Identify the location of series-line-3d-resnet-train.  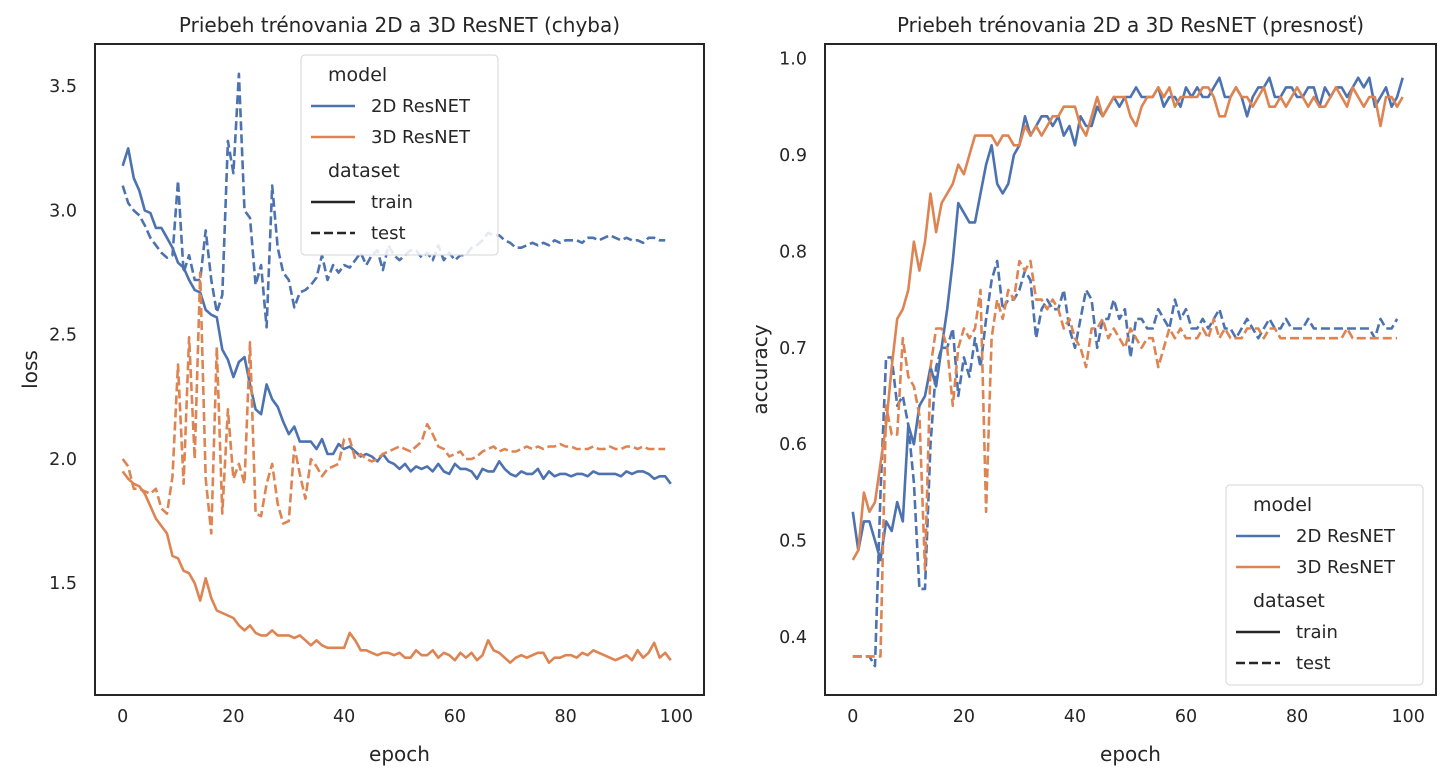
(396, 567).